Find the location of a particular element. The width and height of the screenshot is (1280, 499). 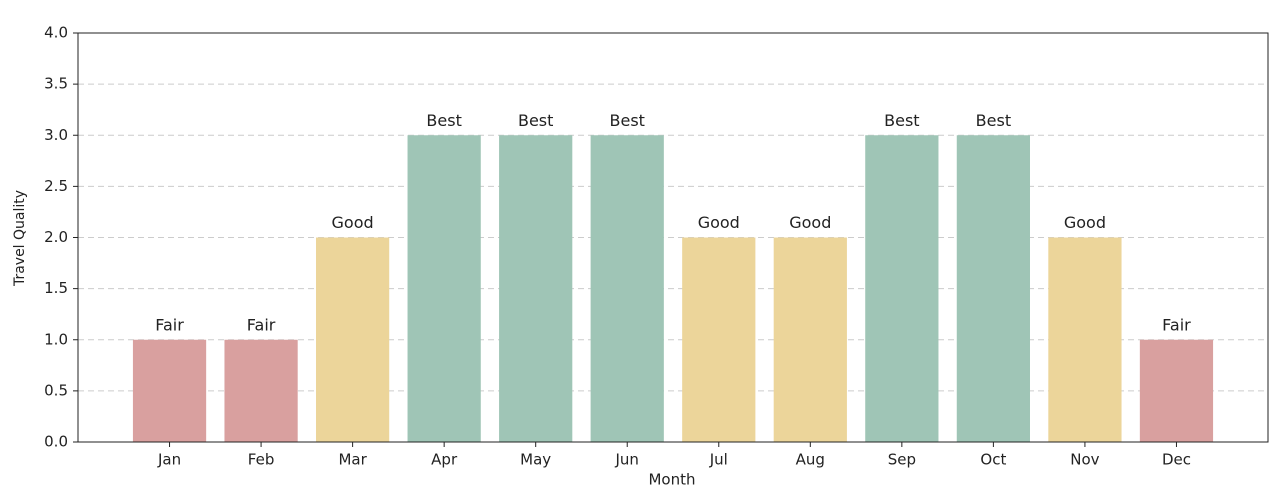

x-tick-label: Oct is located at coordinates (993, 460).